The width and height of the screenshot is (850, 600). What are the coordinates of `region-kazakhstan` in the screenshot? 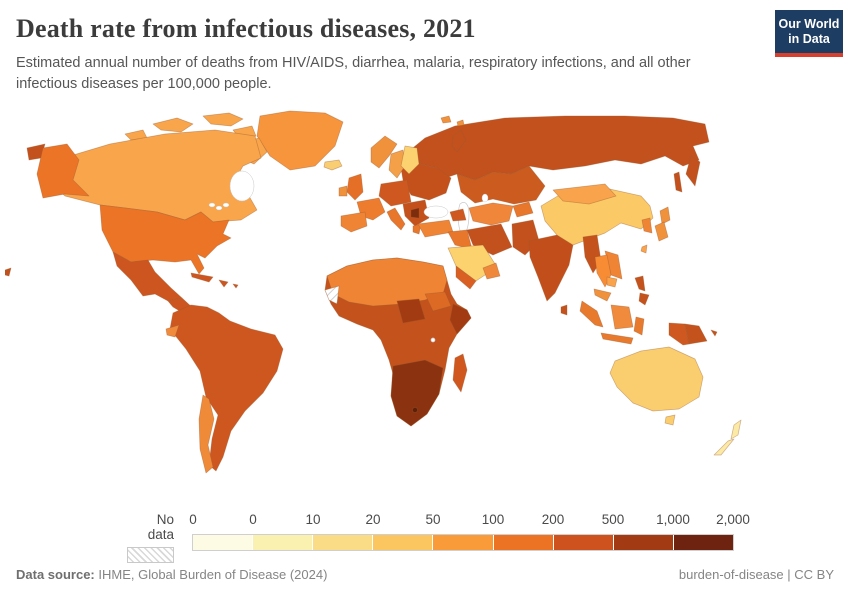 It's located at (501, 185).